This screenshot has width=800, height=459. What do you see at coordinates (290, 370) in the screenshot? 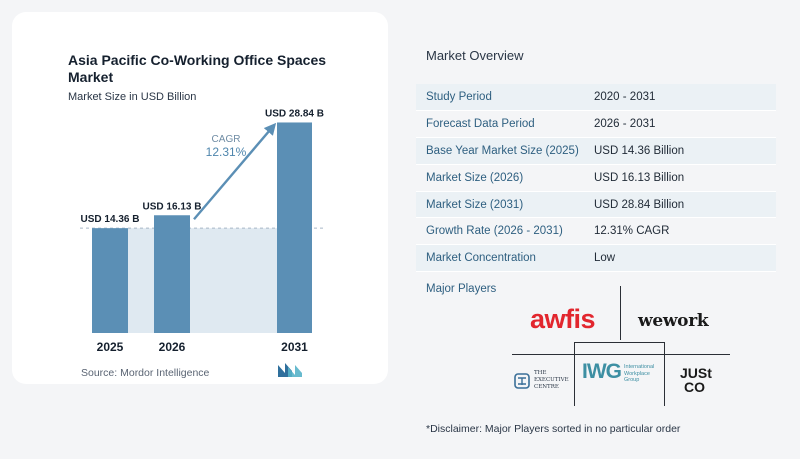
I see `mordor-logo-icon` at bounding box center [290, 370].